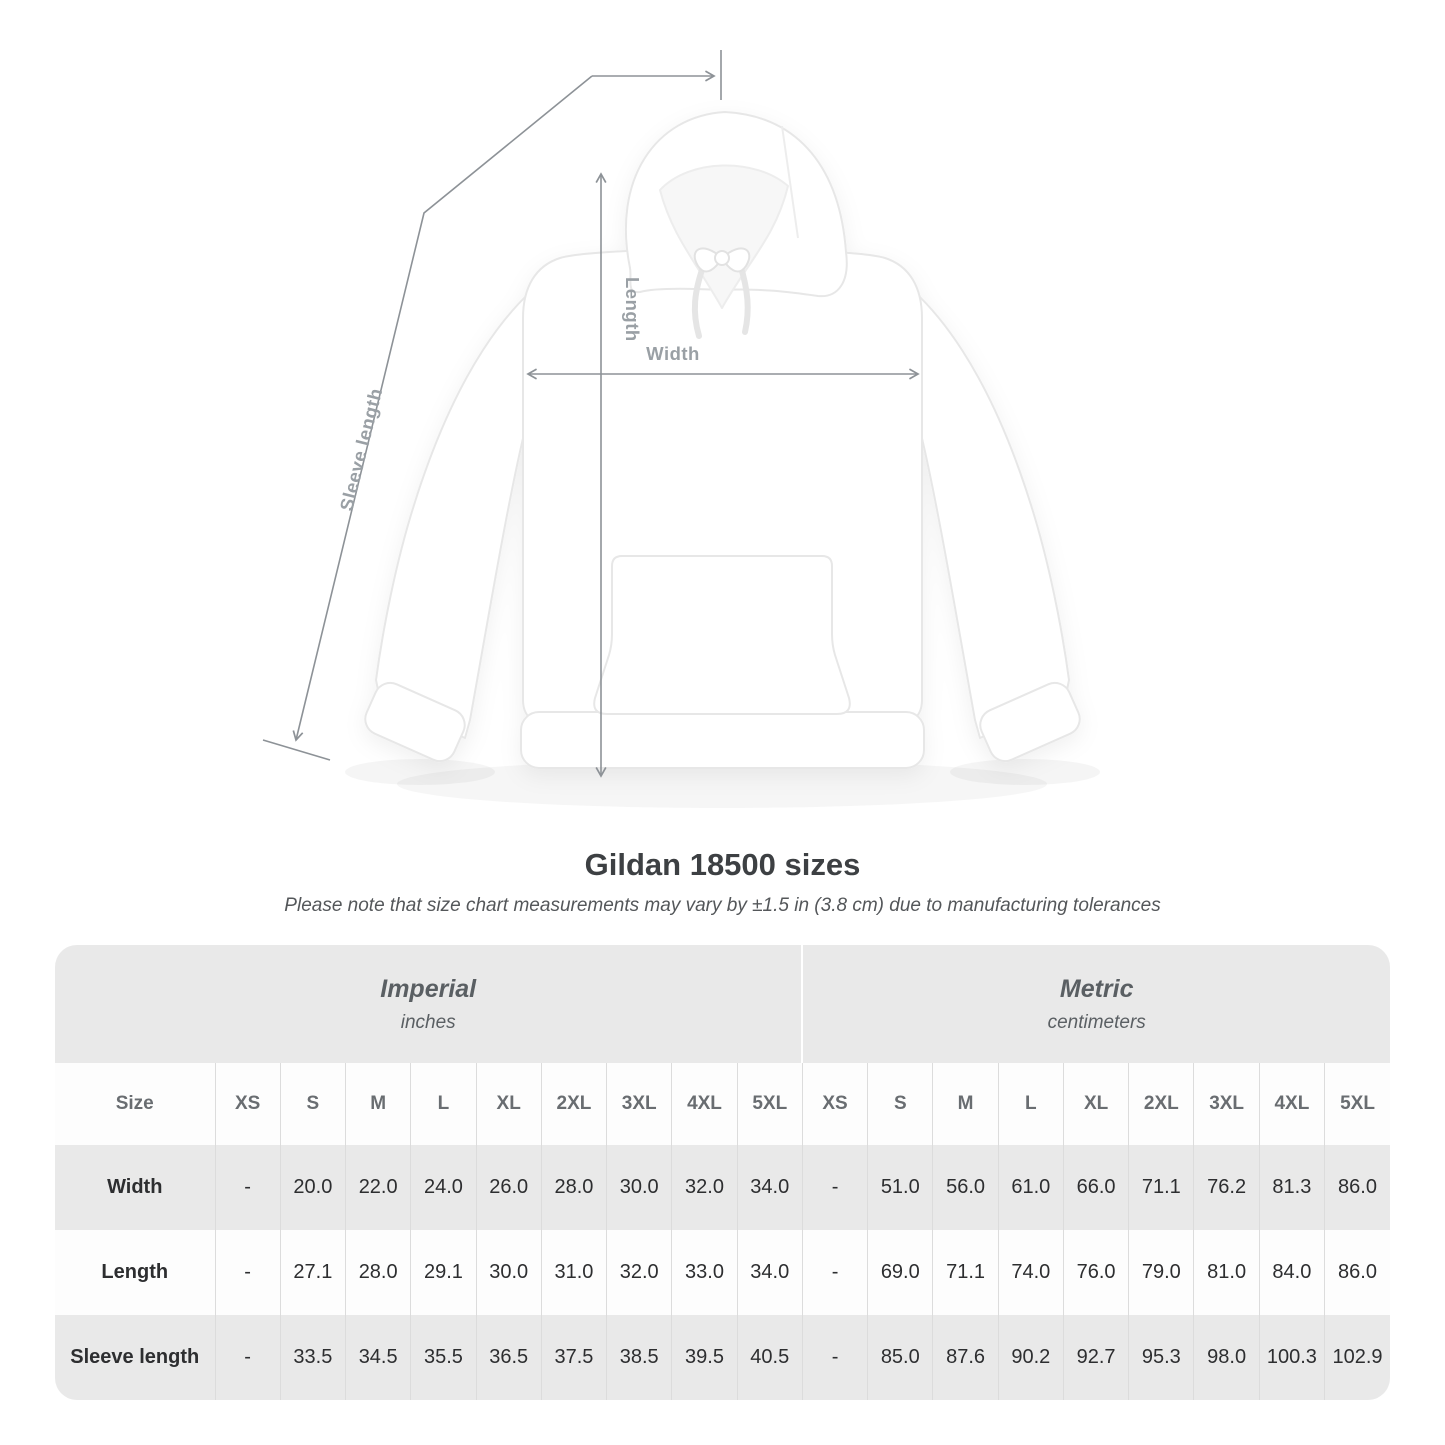  I want to click on value-cell: 39.5, so click(704, 1357).